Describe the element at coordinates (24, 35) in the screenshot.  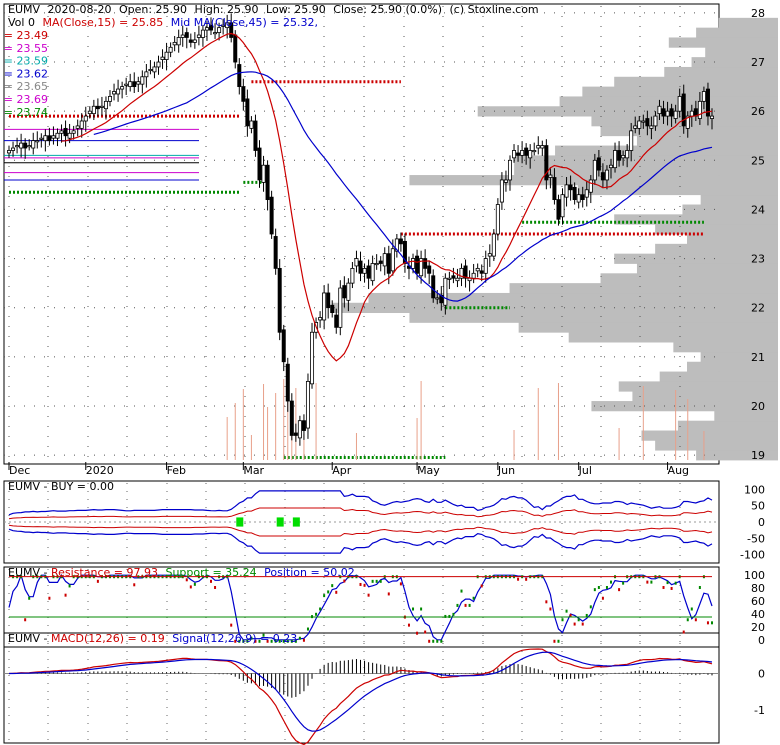
I see `fib-label-0: 100% = 23.49` at that location.